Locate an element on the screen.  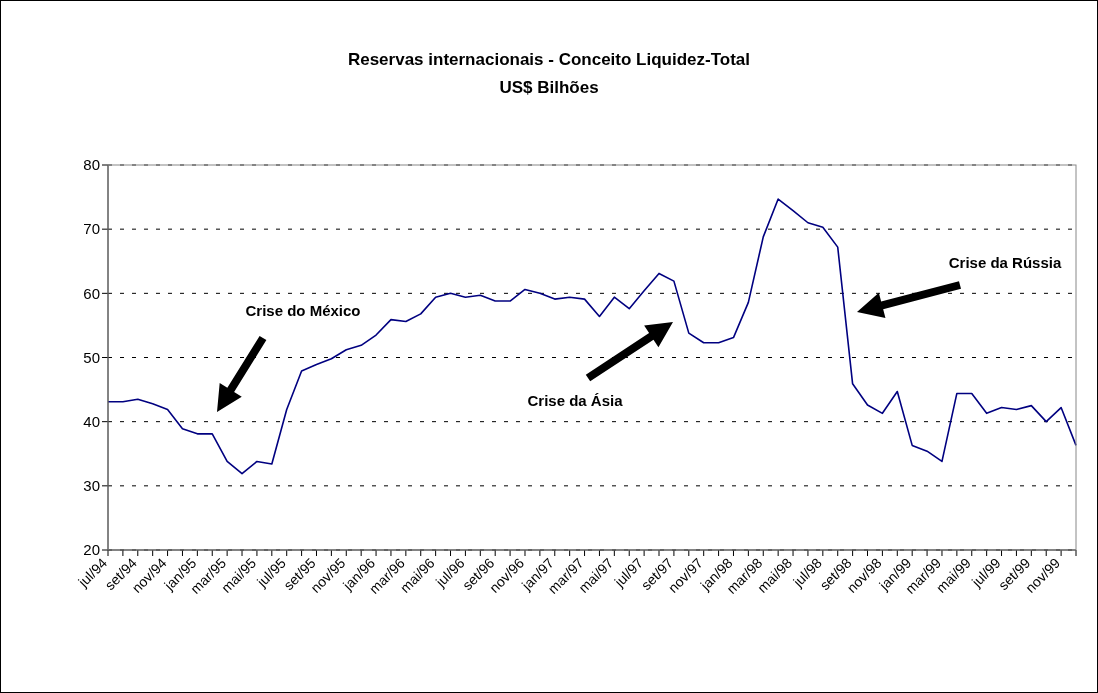
chart-subtitle: US$ Bilhões is located at coordinates (549, 88).